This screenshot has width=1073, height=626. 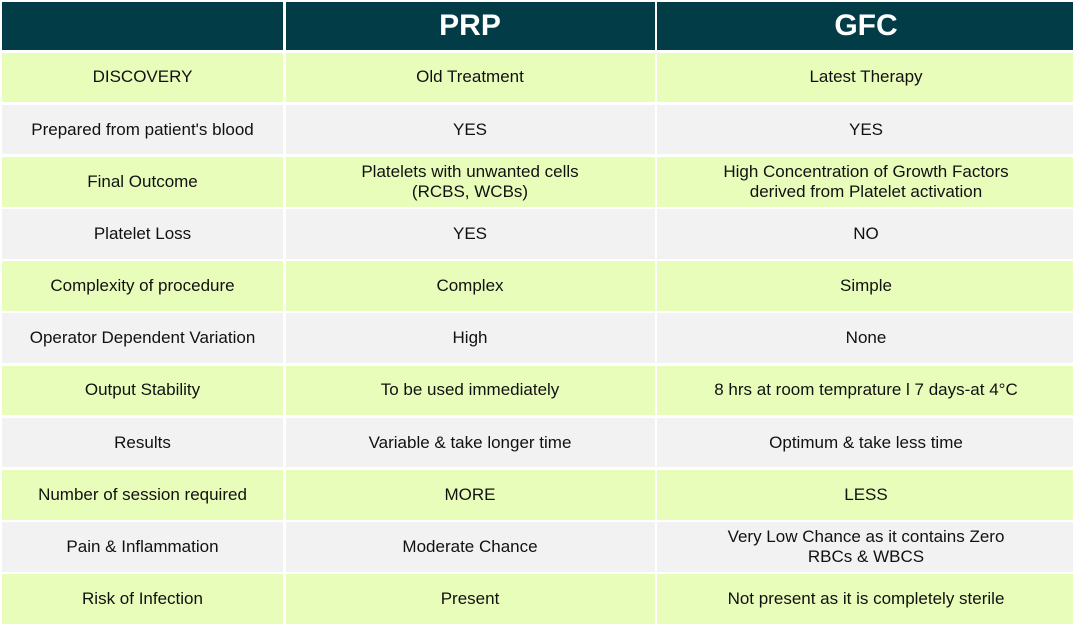 I want to click on header-prp: PRP, so click(x=470, y=26).